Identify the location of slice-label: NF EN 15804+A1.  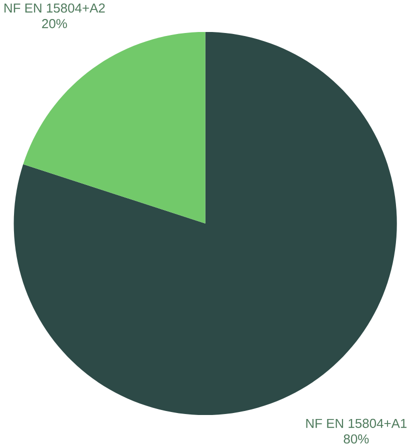
(356, 423).